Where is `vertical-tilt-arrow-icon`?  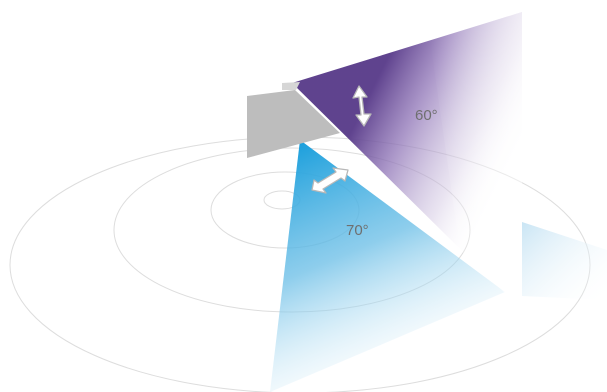 vertical-tilt-arrow-icon is located at coordinates (362, 106).